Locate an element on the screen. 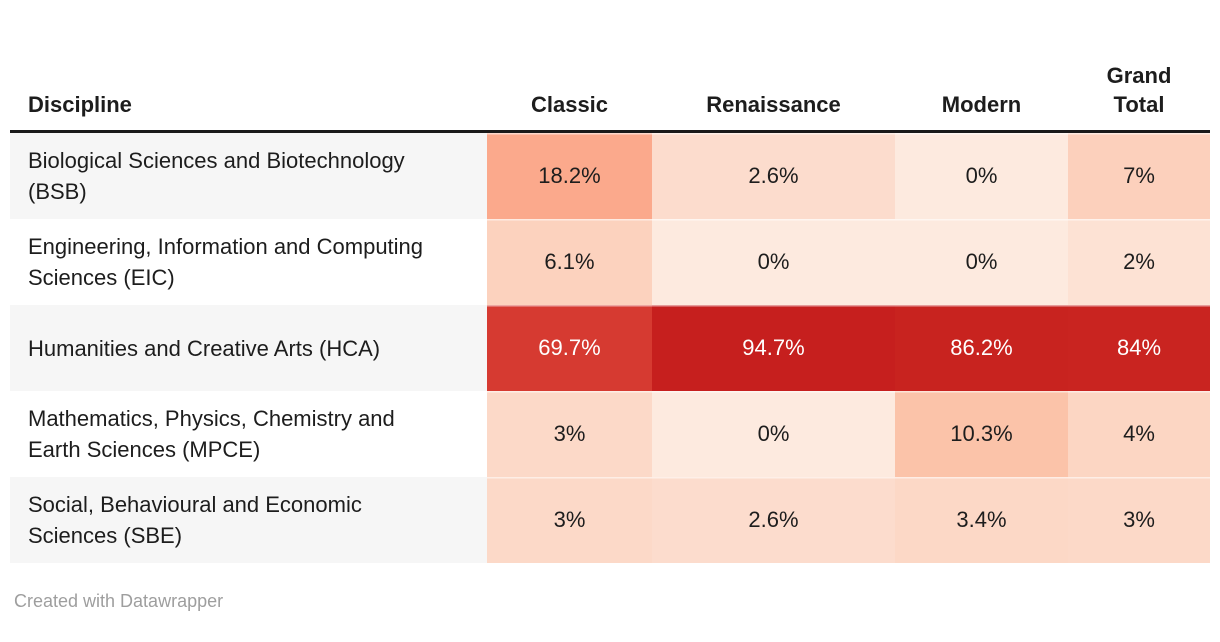 This screenshot has height=642, width=1220. heatmap-cell: 94.7% is located at coordinates (773, 348).